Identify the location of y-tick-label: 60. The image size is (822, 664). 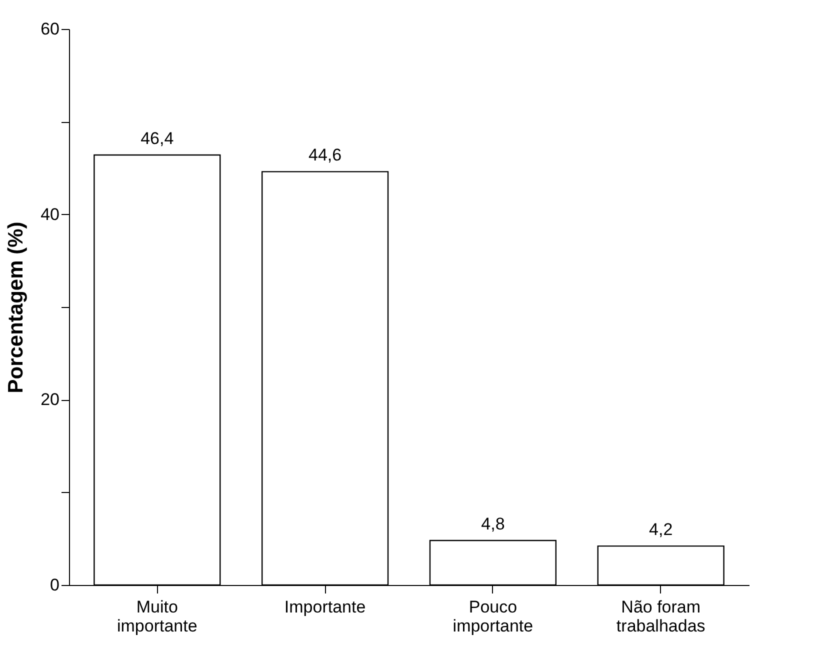
(50, 29).